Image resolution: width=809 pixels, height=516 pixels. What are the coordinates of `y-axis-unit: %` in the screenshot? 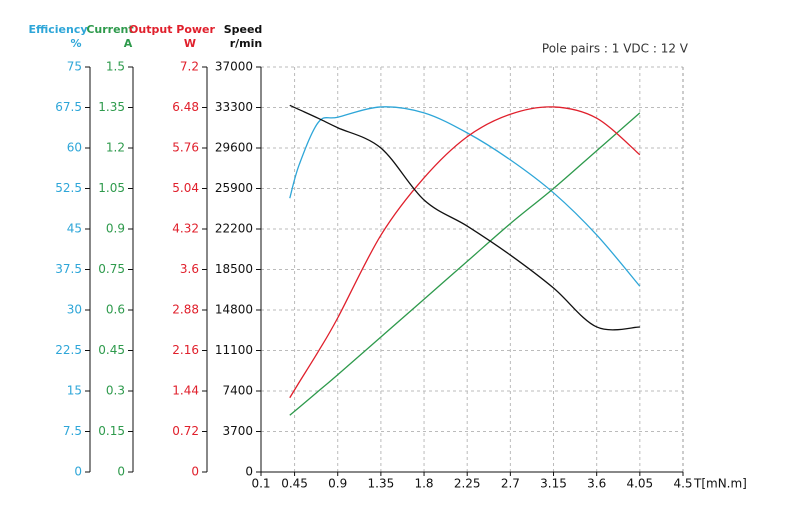 It's located at (75, 43).